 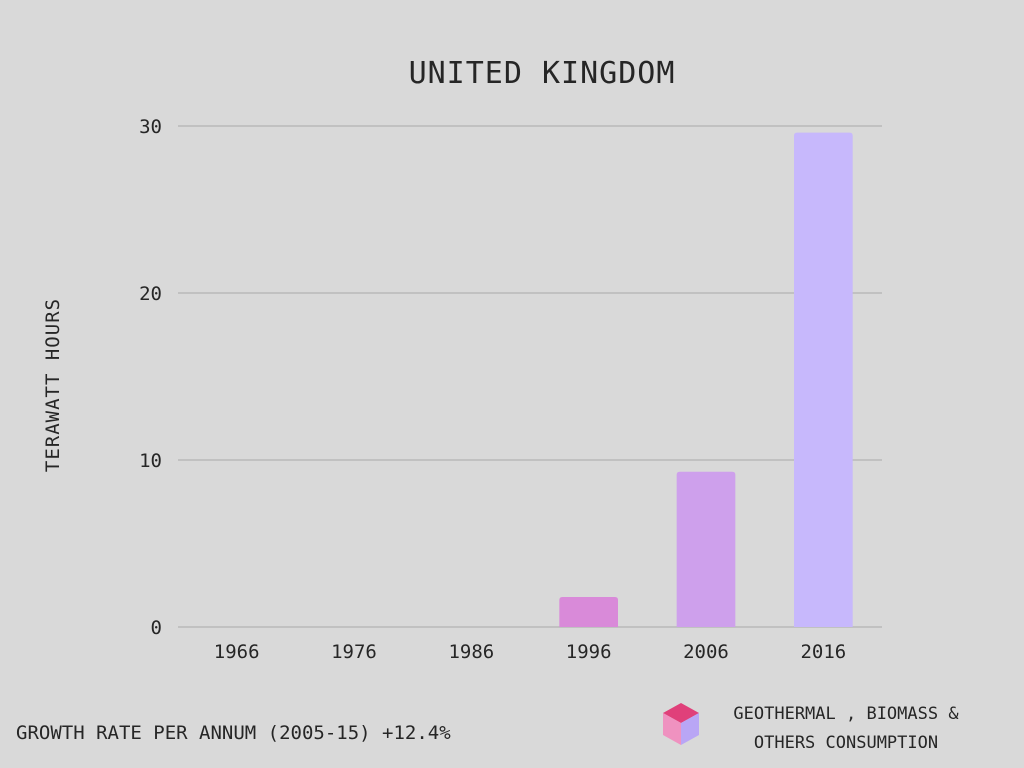 I want to click on bar-2006, so click(x=706, y=549).